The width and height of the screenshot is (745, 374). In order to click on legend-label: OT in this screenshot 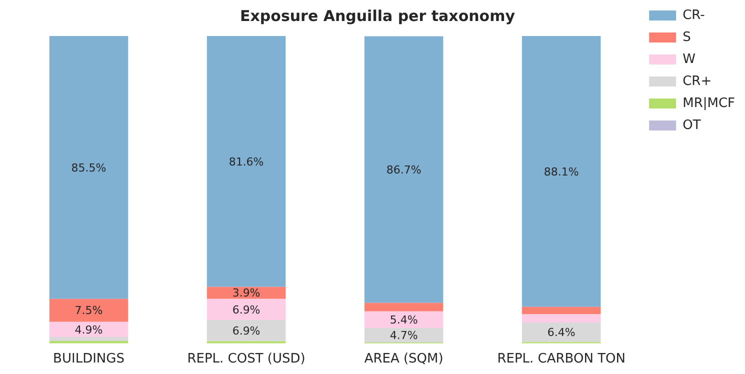, I will do `click(691, 125)`.